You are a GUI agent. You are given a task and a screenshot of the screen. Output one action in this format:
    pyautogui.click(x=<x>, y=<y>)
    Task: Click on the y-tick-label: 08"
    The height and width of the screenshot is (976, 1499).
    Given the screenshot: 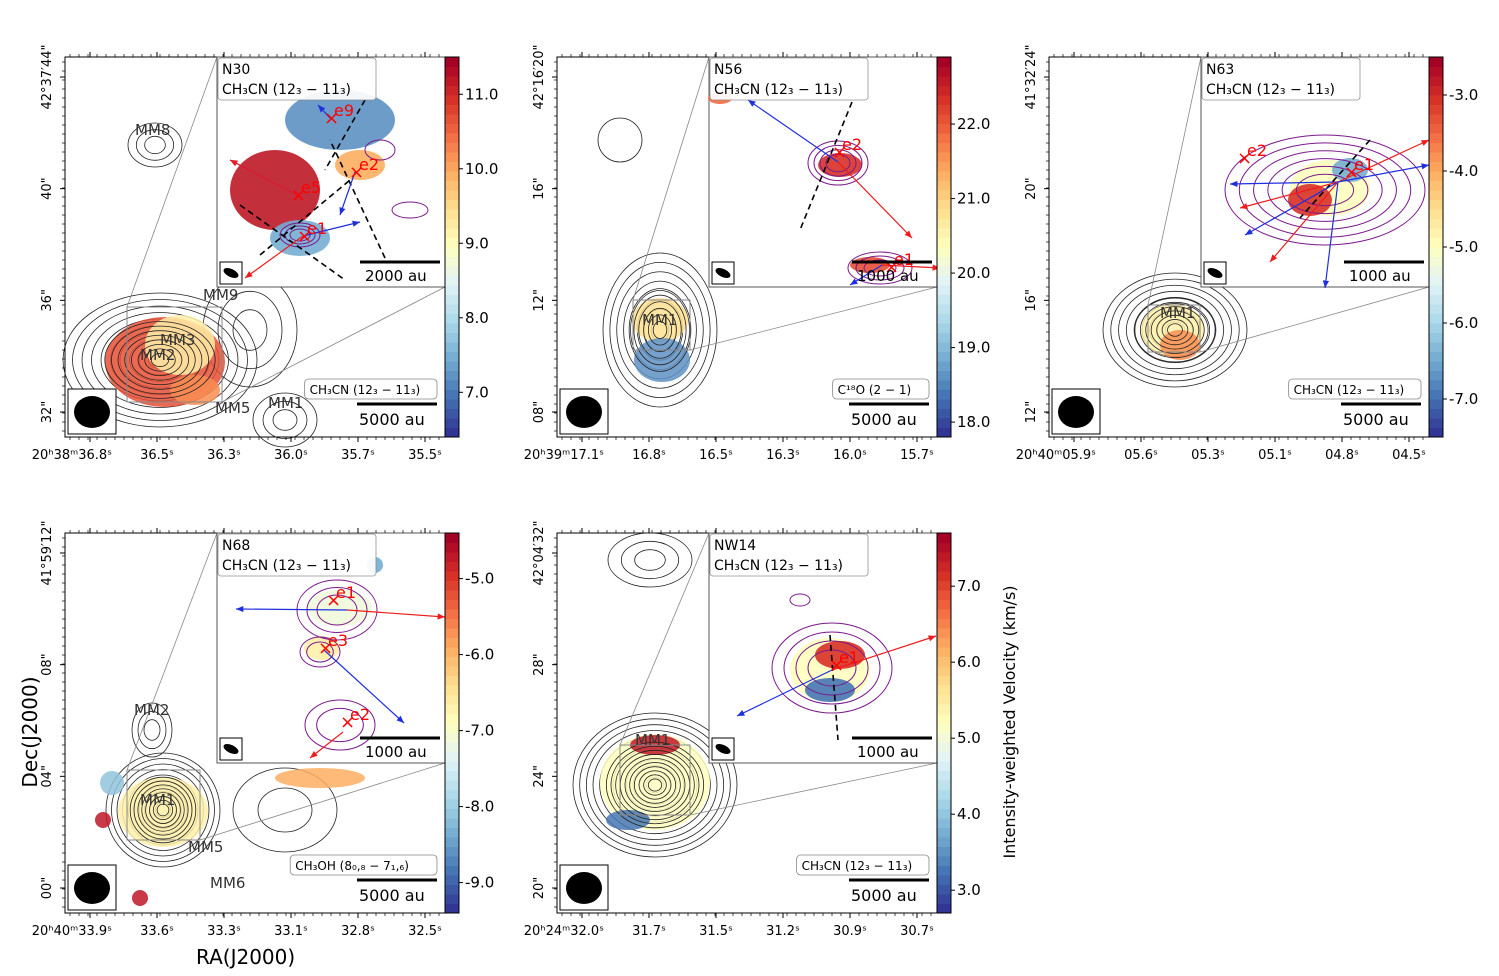 What is the action you would take?
    pyautogui.click(x=539, y=412)
    